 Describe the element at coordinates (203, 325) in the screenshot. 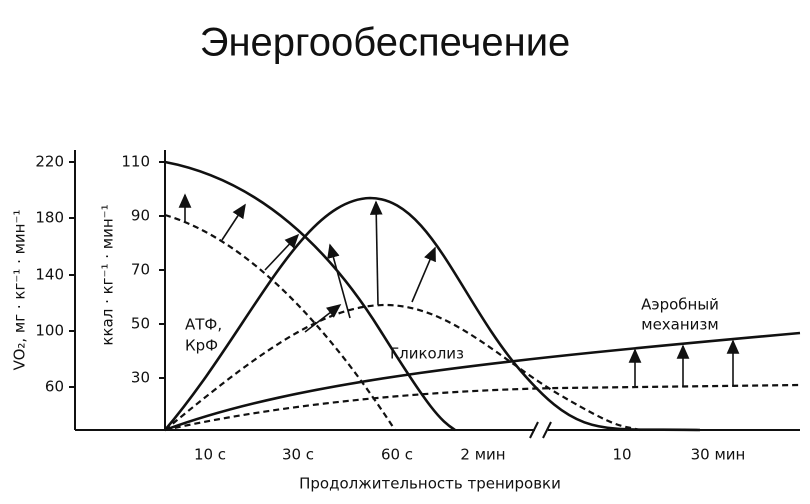

I see `curve-label: АТФ,` at that location.